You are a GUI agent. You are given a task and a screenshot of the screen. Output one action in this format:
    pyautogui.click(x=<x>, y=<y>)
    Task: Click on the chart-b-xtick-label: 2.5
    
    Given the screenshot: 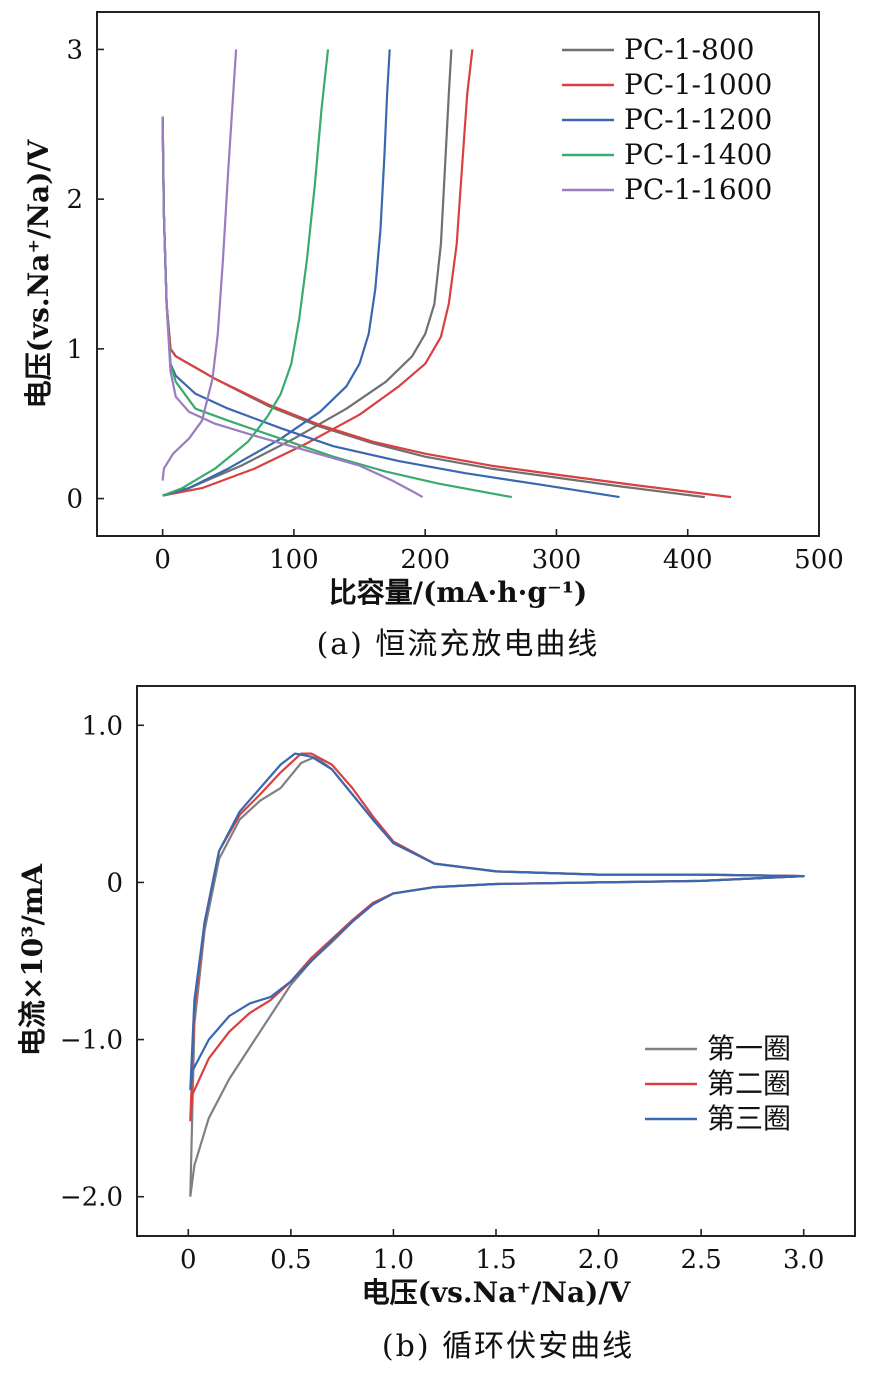 What is the action you would take?
    pyautogui.click(x=700, y=1260)
    